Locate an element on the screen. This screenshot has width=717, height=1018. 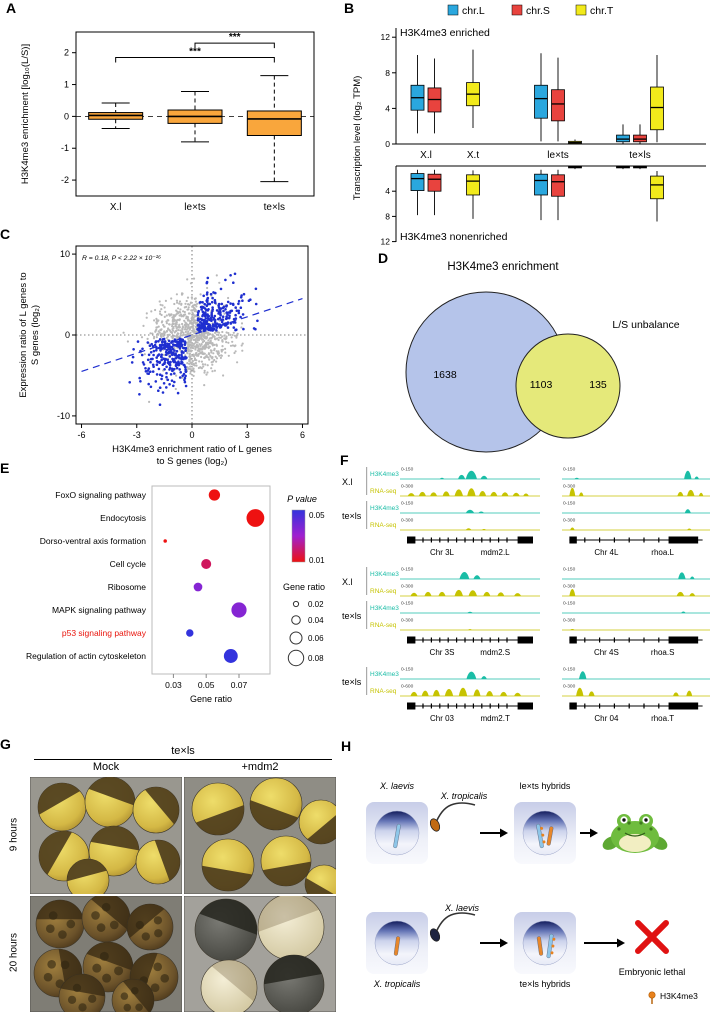
rna-seq-signal is located at coordinates (636, 491).